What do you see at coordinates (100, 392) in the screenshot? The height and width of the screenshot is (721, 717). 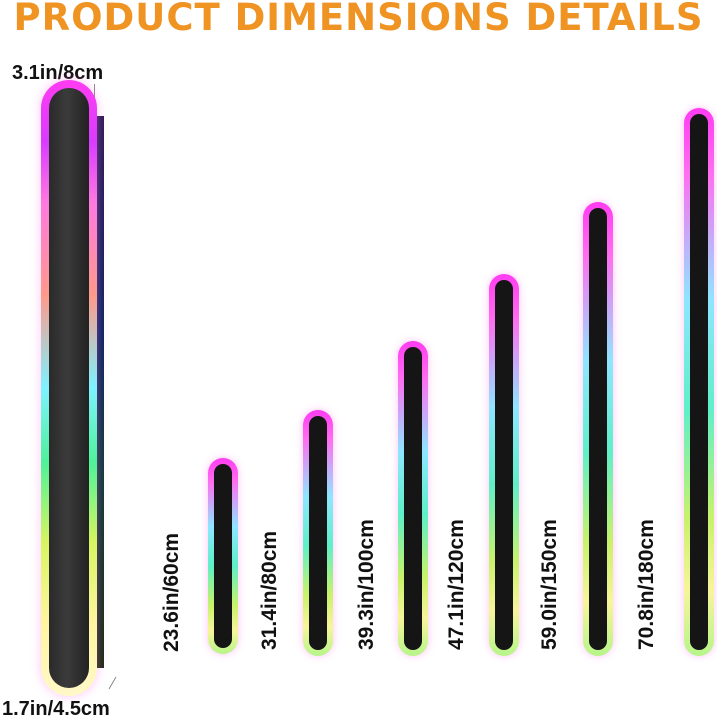 I see `bar-side-panel` at bounding box center [100, 392].